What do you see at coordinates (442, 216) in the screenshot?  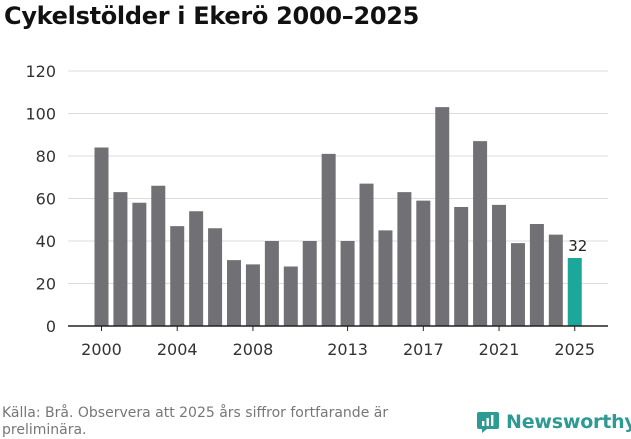 I see `bar-2018` at bounding box center [442, 216].